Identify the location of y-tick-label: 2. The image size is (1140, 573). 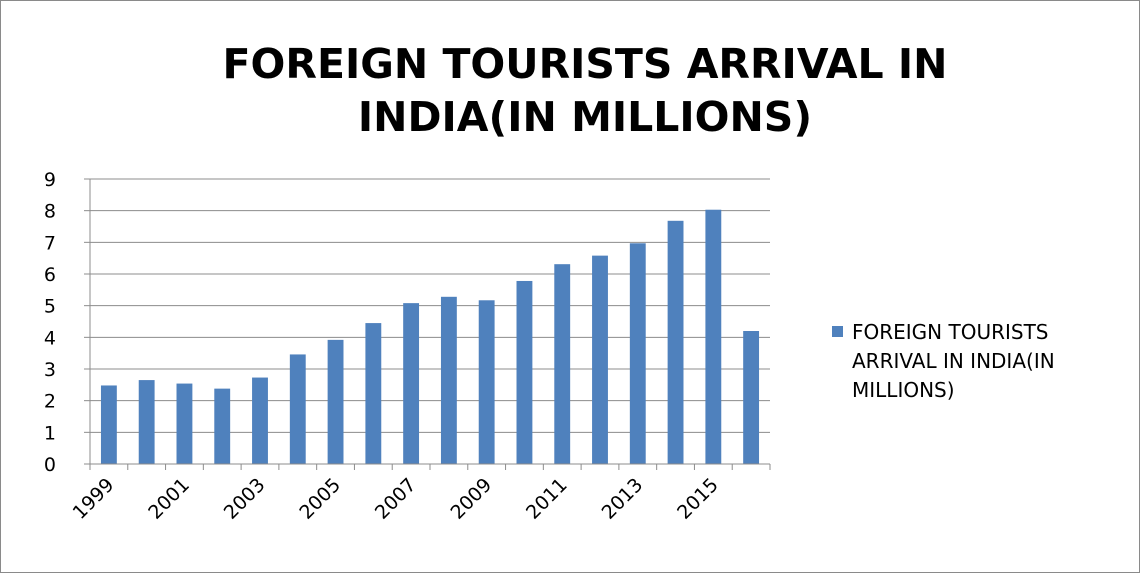
(50, 402).